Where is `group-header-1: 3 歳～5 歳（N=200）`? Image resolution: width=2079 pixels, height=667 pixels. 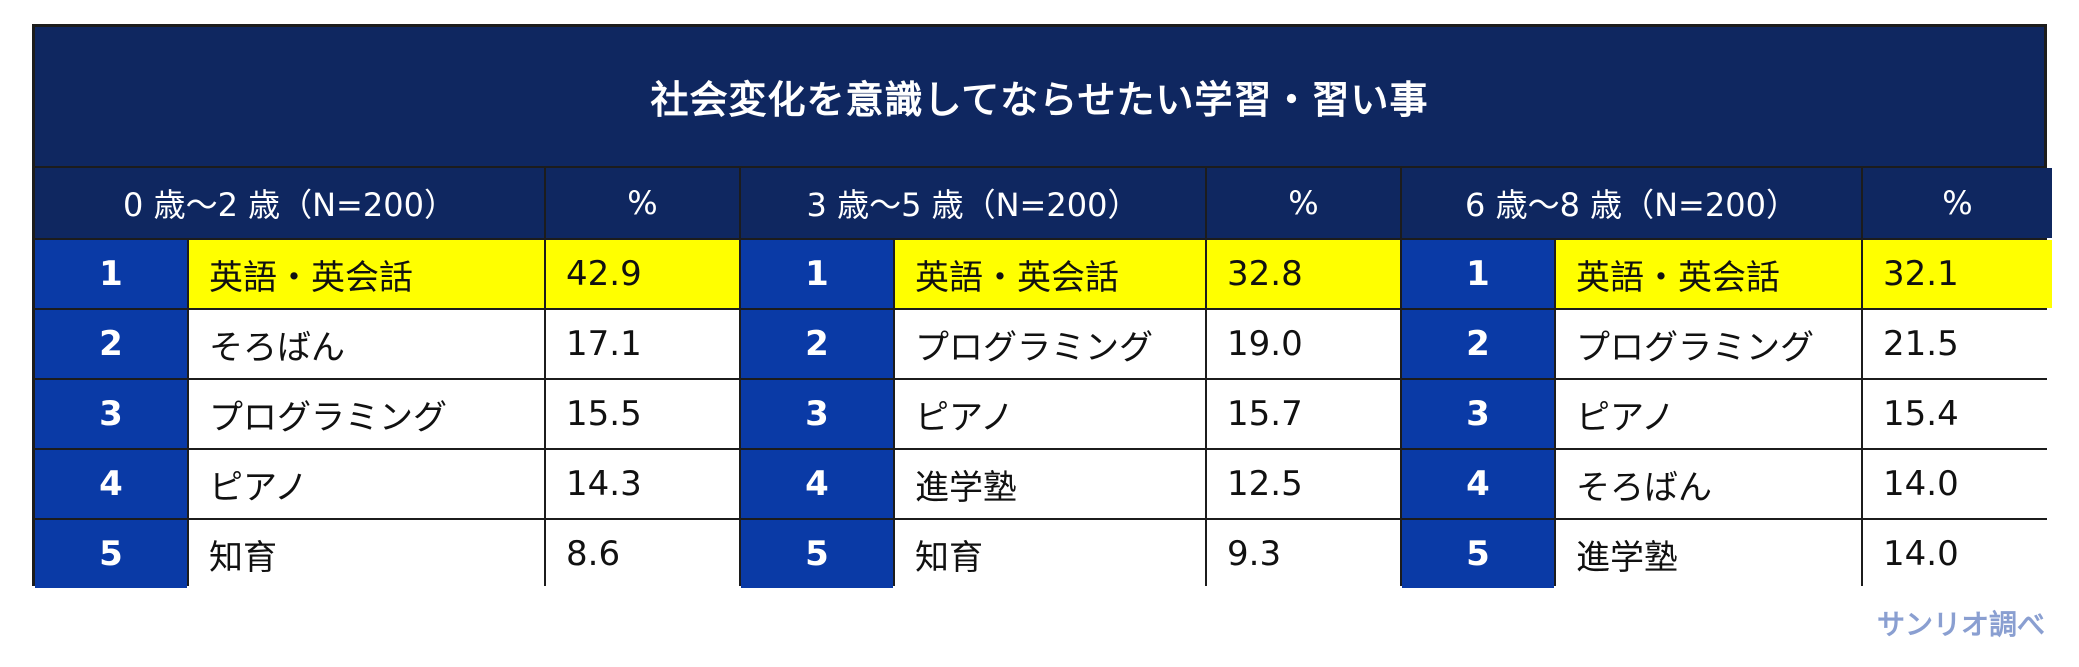
group-header-1: 3 歳～5 歳（N=200） is located at coordinates (973, 203).